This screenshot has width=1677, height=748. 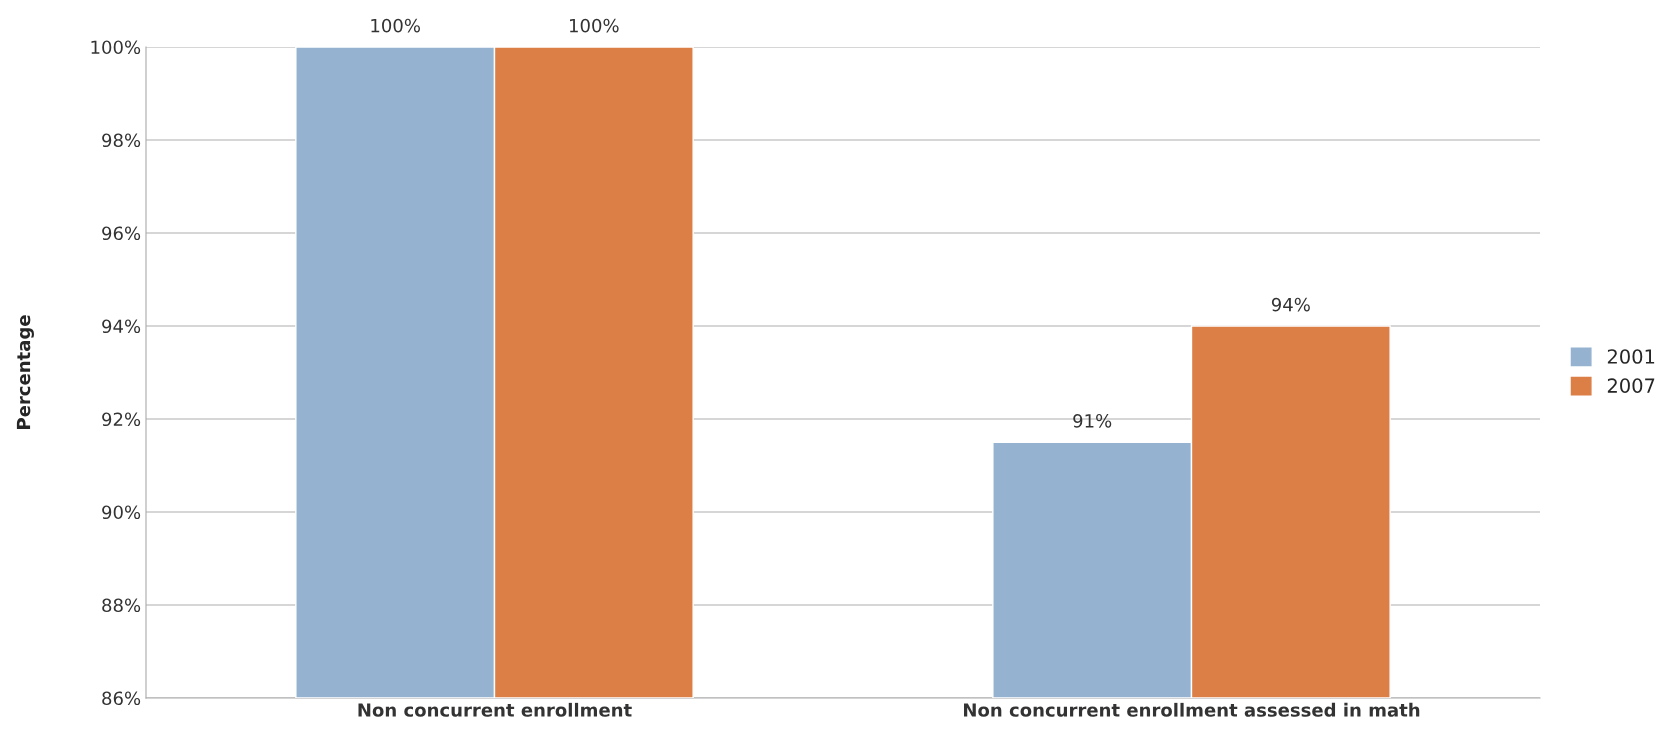 What do you see at coordinates (495, 709) in the screenshot?
I see `x-tick-label: Non concurrent enrollment` at bounding box center [495, 709].